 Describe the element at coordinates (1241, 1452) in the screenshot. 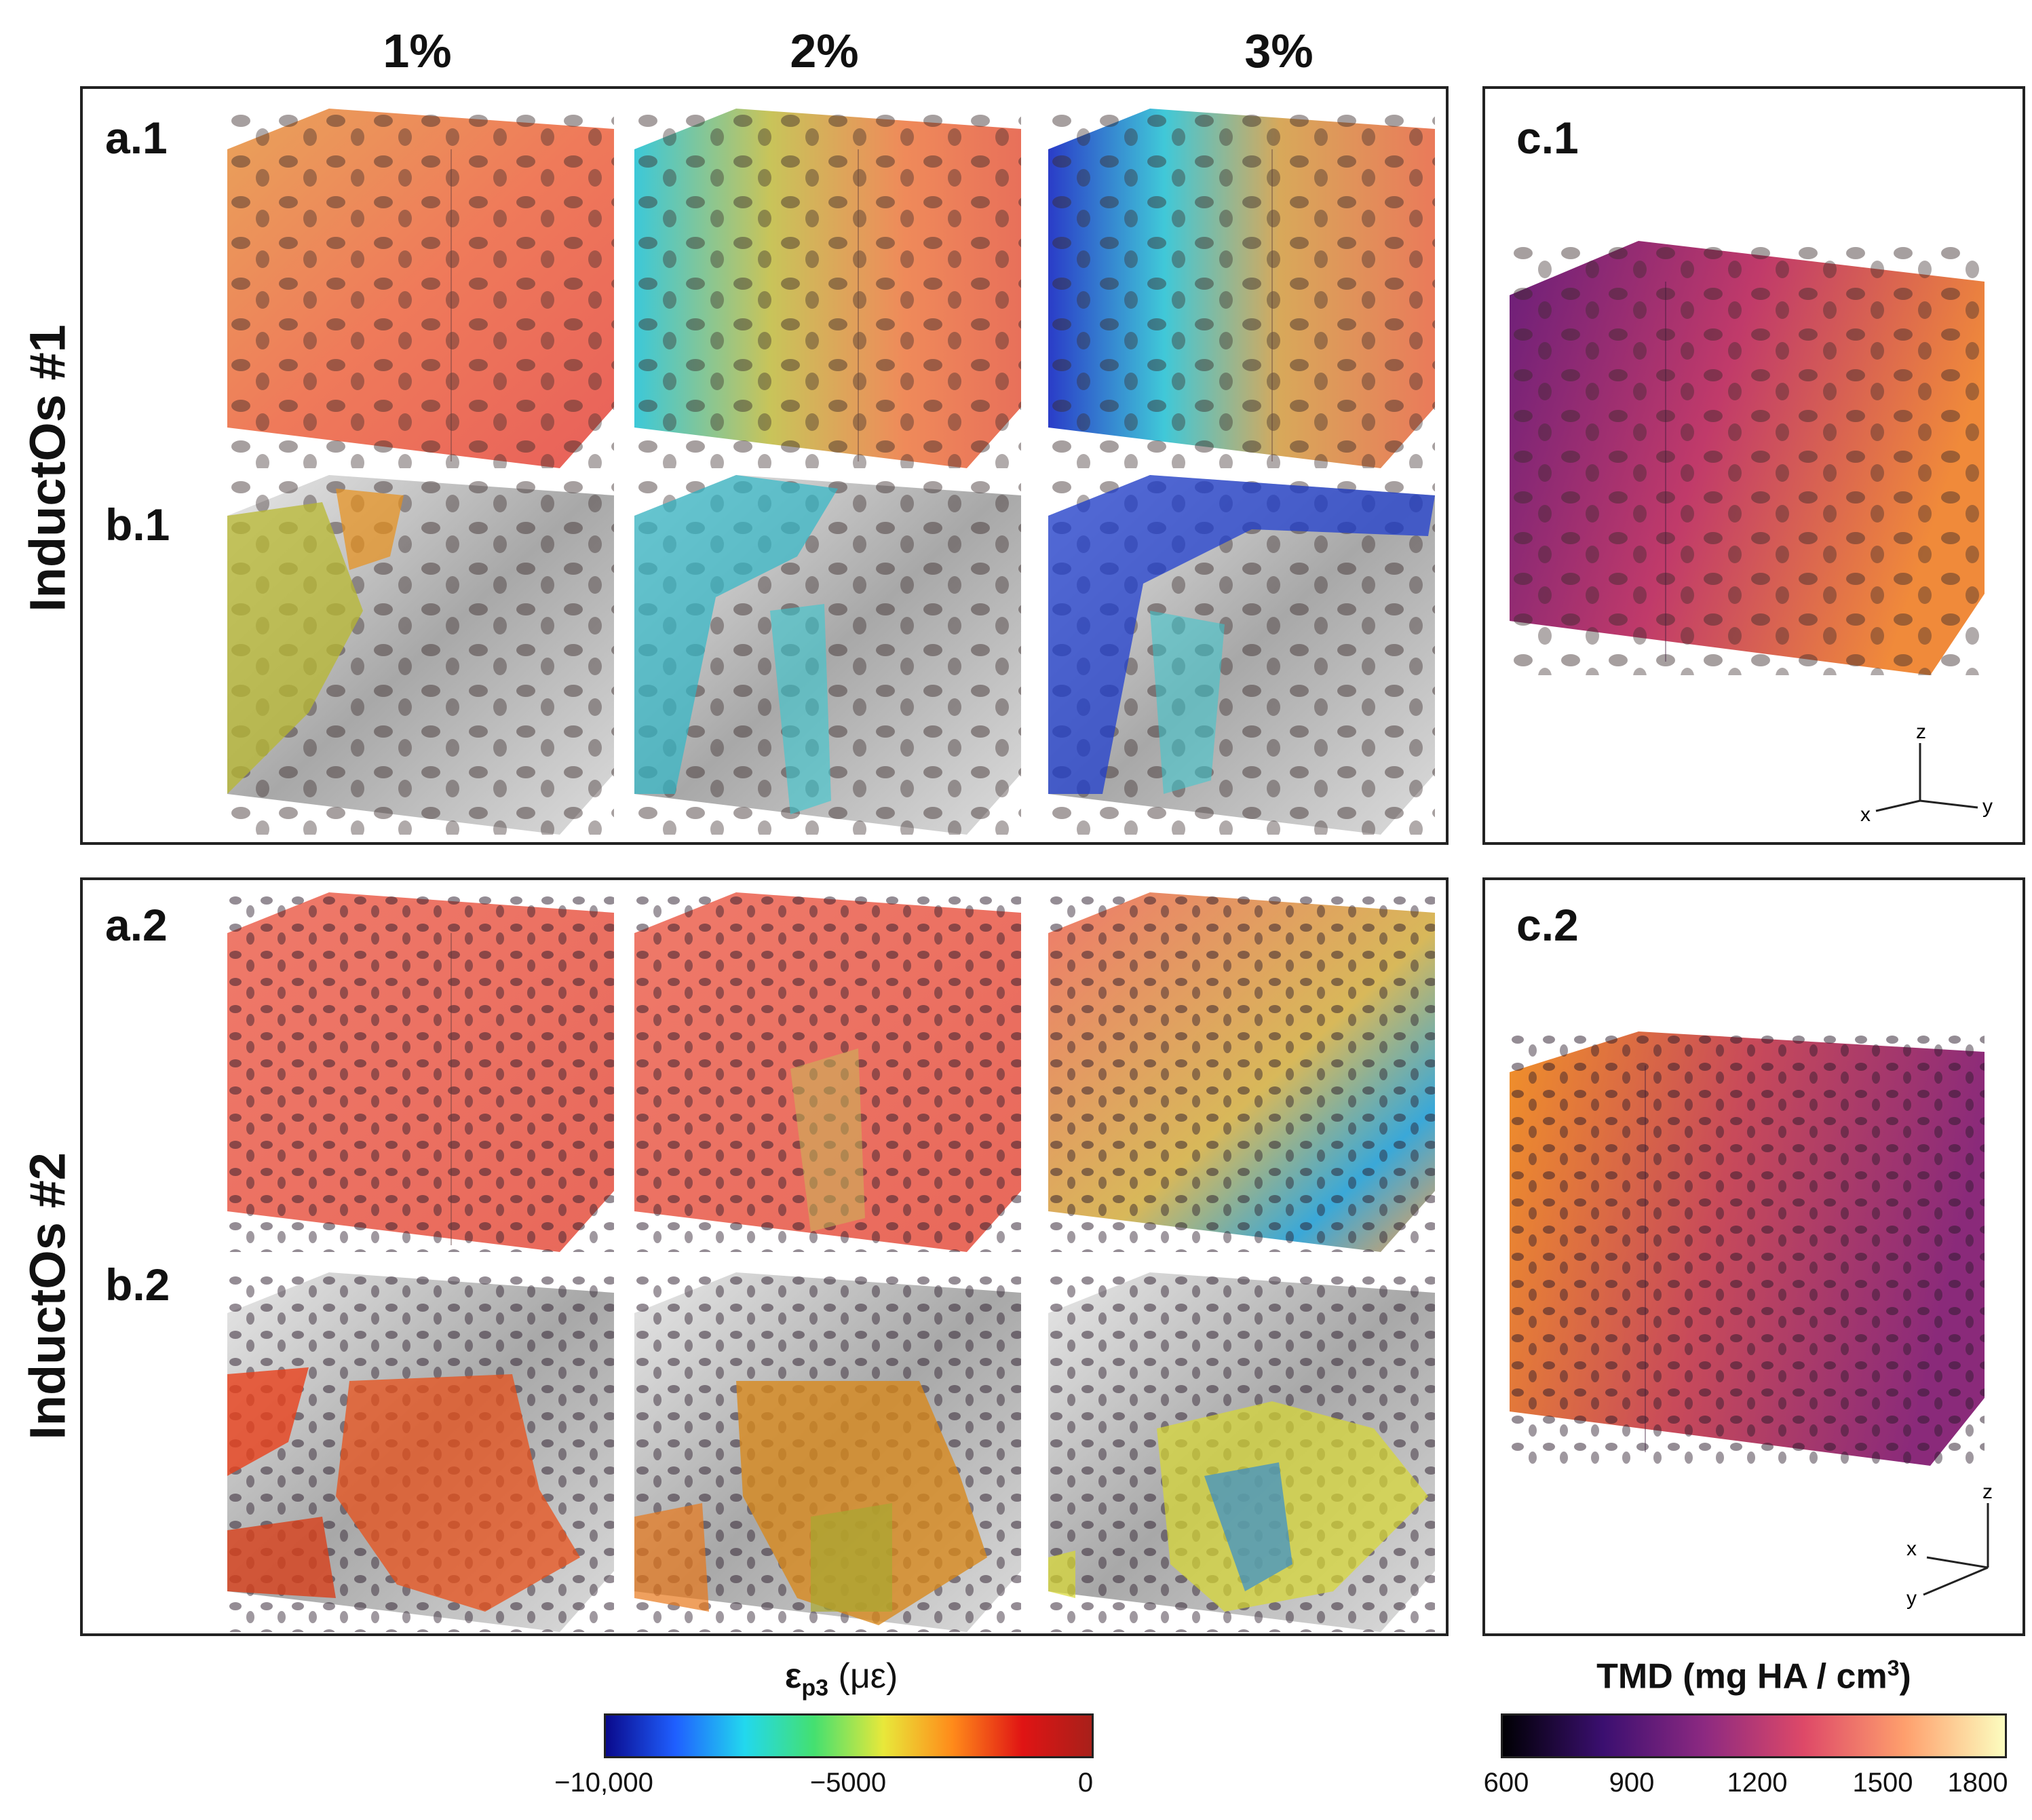

I see `cube-b2-3pct` at that location.